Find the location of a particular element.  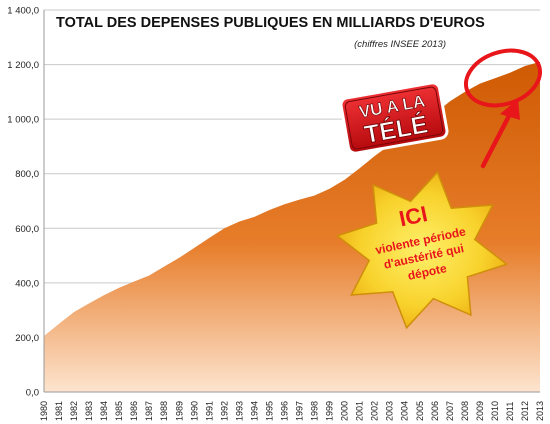

x-tick-label: 2011 is located at coordinates (510, 411).